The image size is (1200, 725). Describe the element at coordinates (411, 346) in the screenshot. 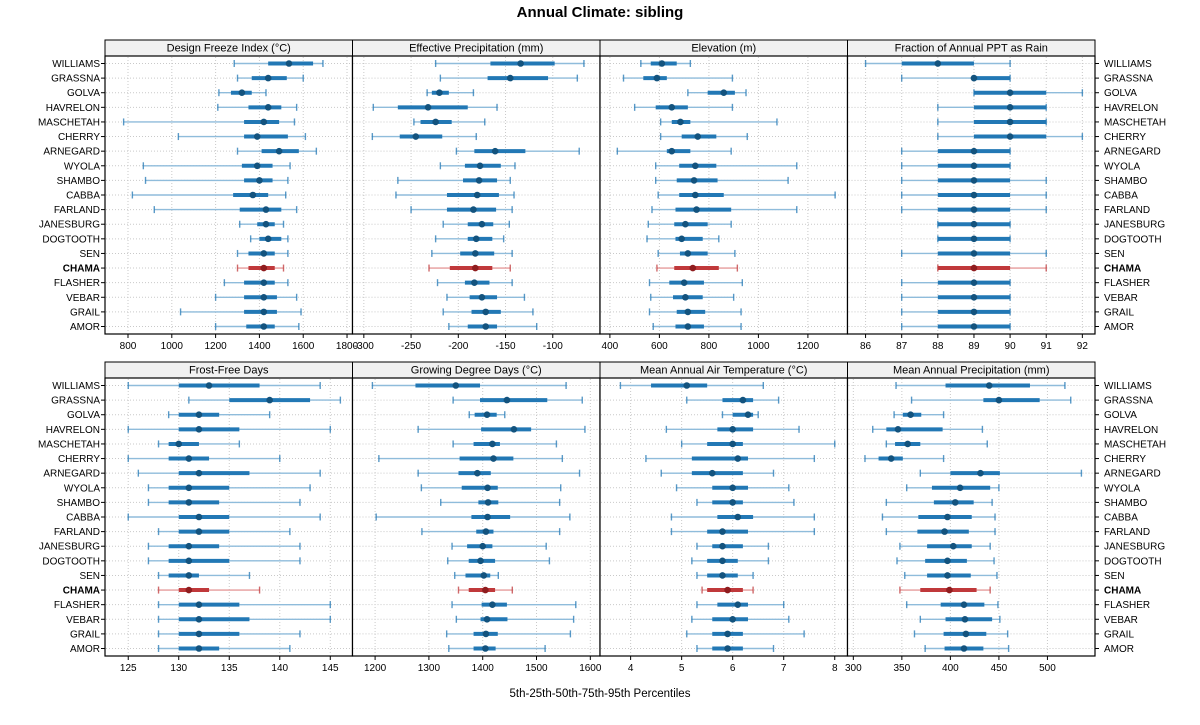

I see `x-tick-label: -250` at that location.